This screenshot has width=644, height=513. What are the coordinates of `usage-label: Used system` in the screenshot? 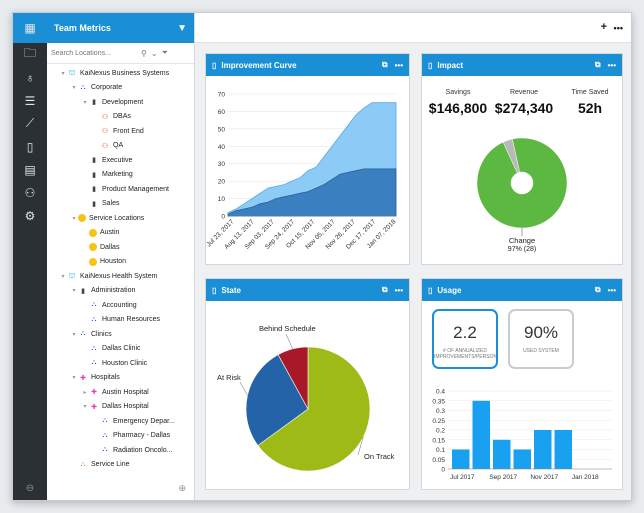 It's located at (541, 351).